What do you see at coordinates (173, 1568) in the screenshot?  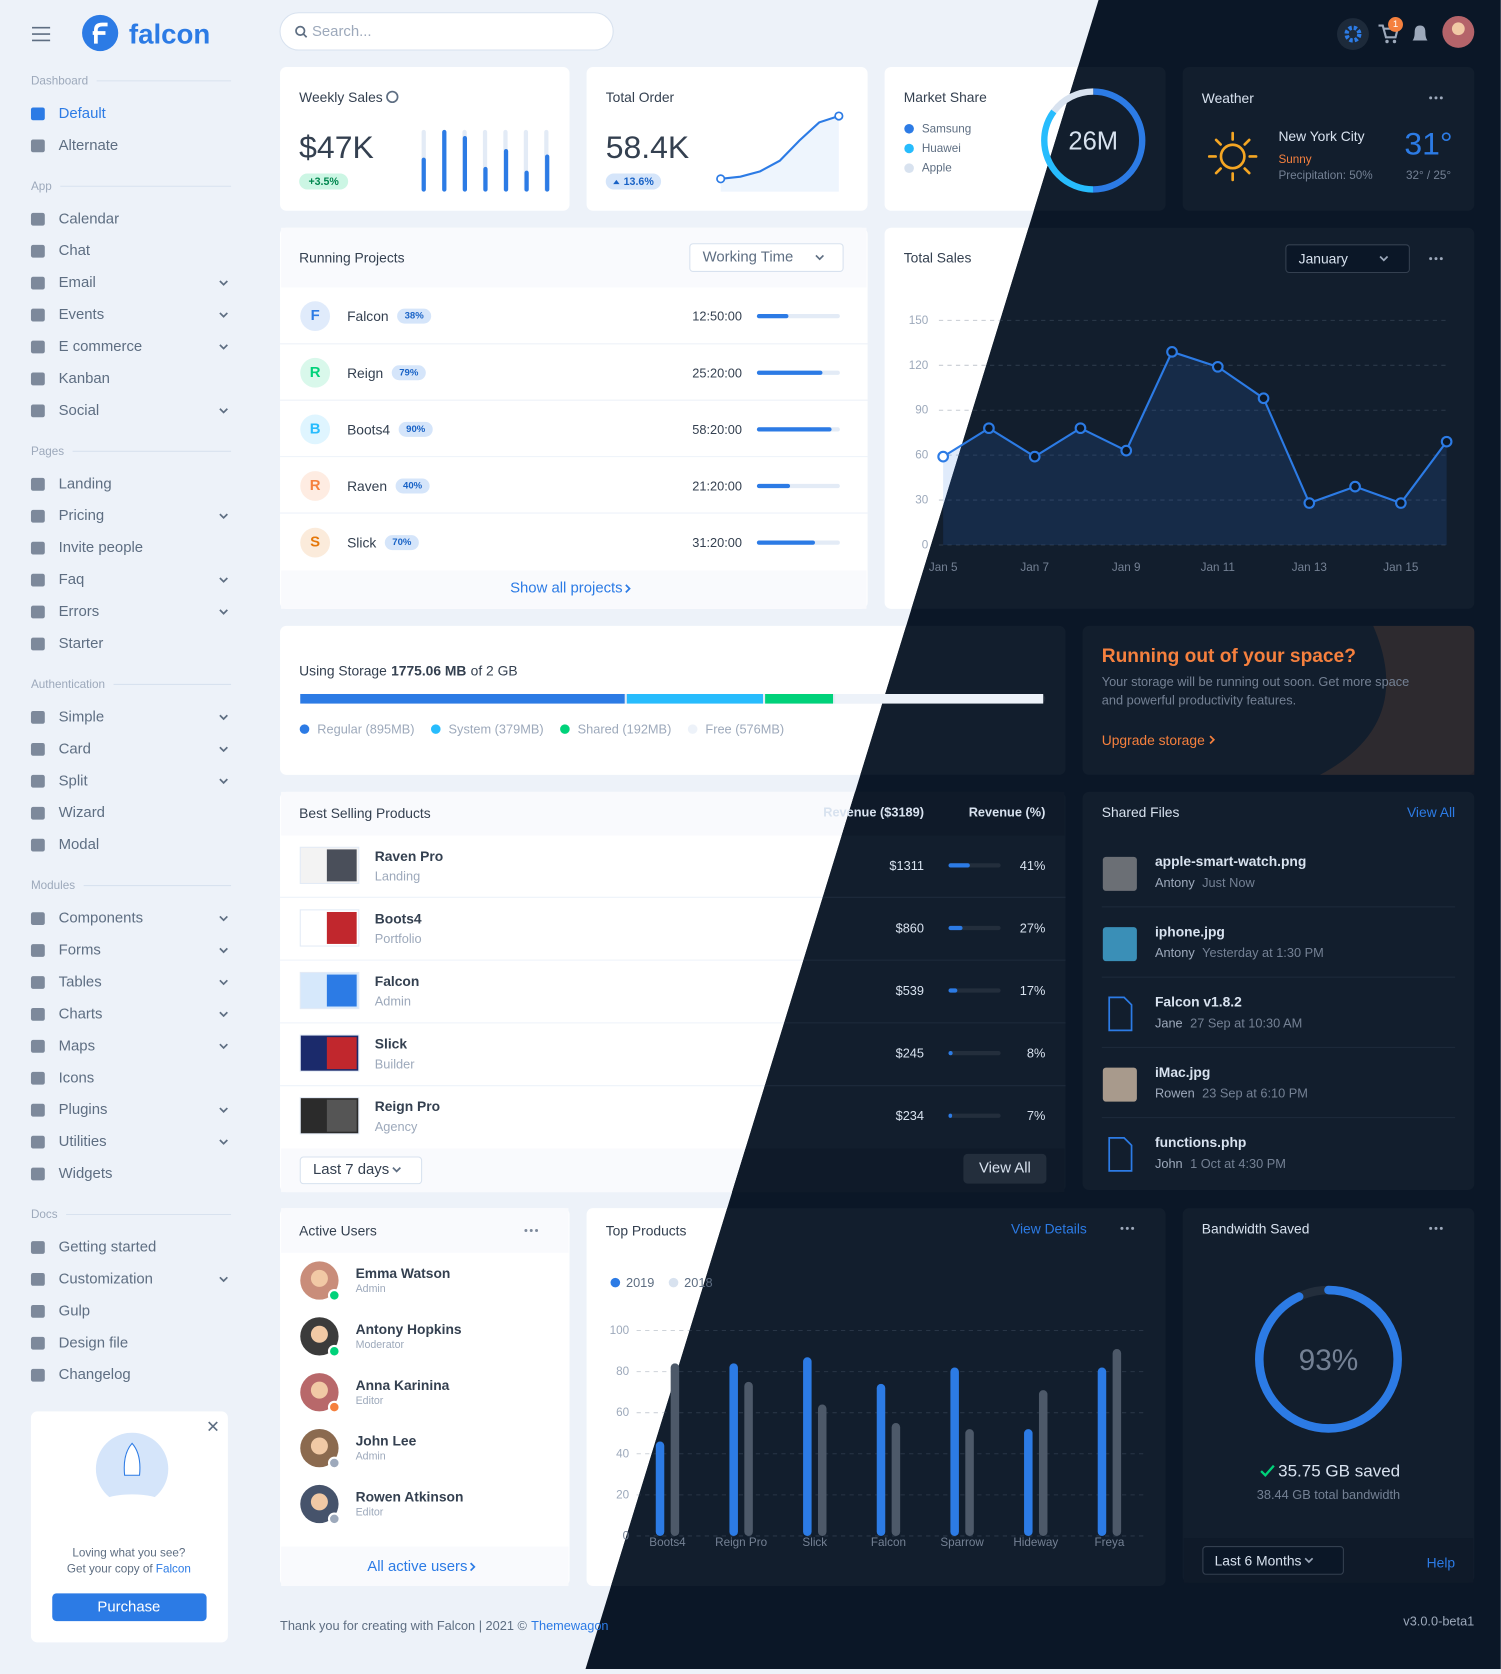 I see `promo-link: Falcon` at bounding box center [173, 1568].